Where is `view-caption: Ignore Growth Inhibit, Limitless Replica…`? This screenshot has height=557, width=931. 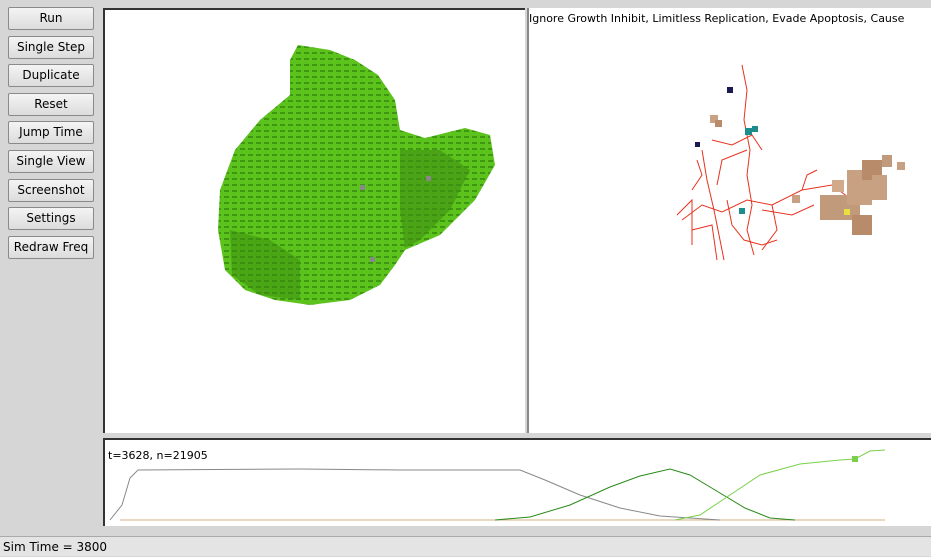 view-caption: Ignore Growth Inhibit, Limitless Replica… is located at coordinates (717, 18).